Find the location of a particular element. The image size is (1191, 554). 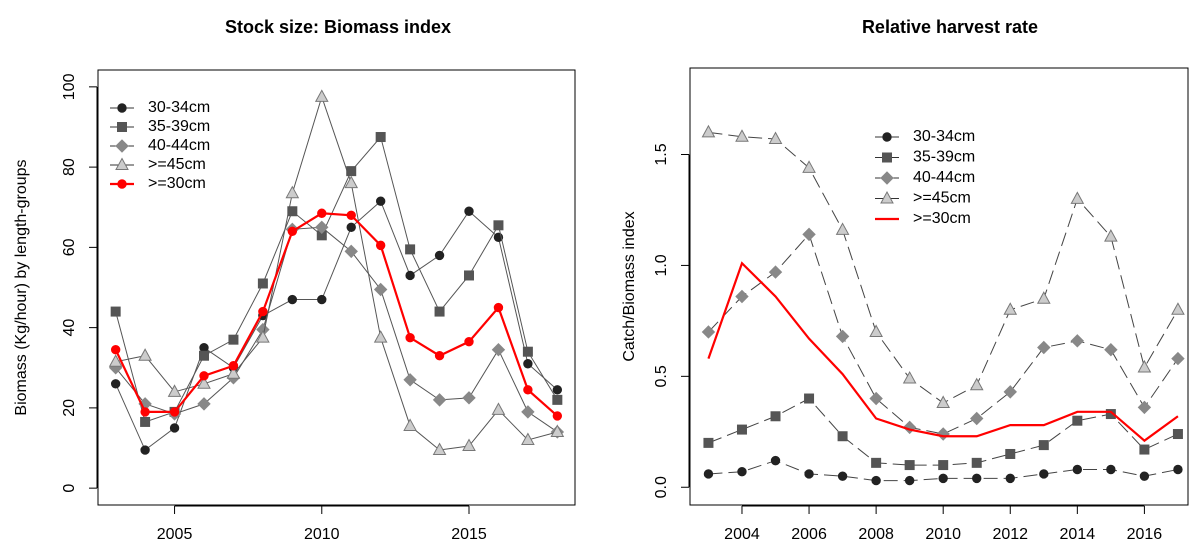

chart-title: Relative harvest rate is located at coordinates (950, 27).